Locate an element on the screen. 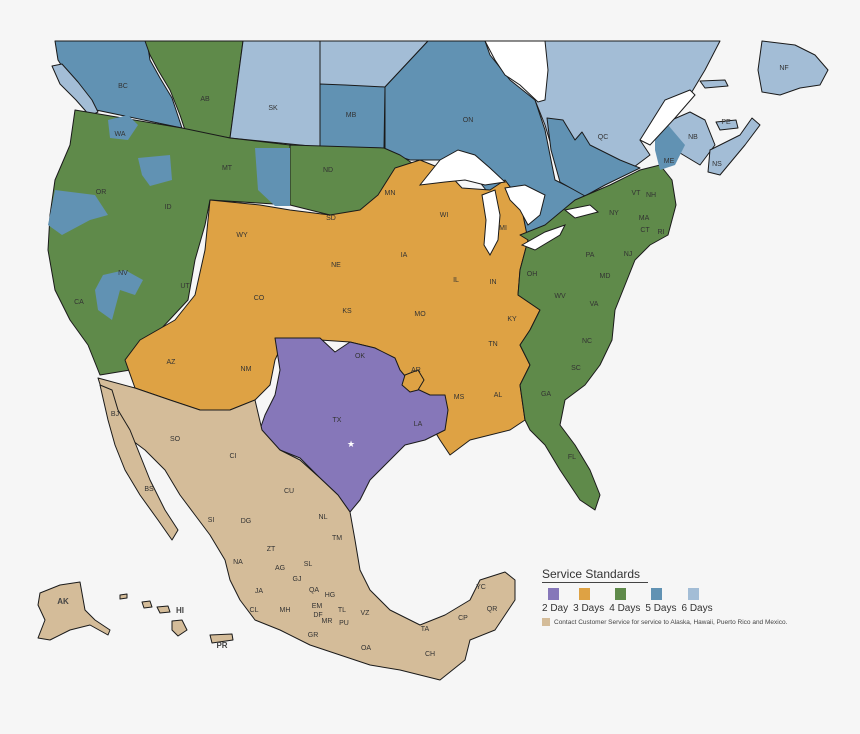 The width and height of the screenshot is (860, 734). patch-mt is located at coordinates (272, 177).